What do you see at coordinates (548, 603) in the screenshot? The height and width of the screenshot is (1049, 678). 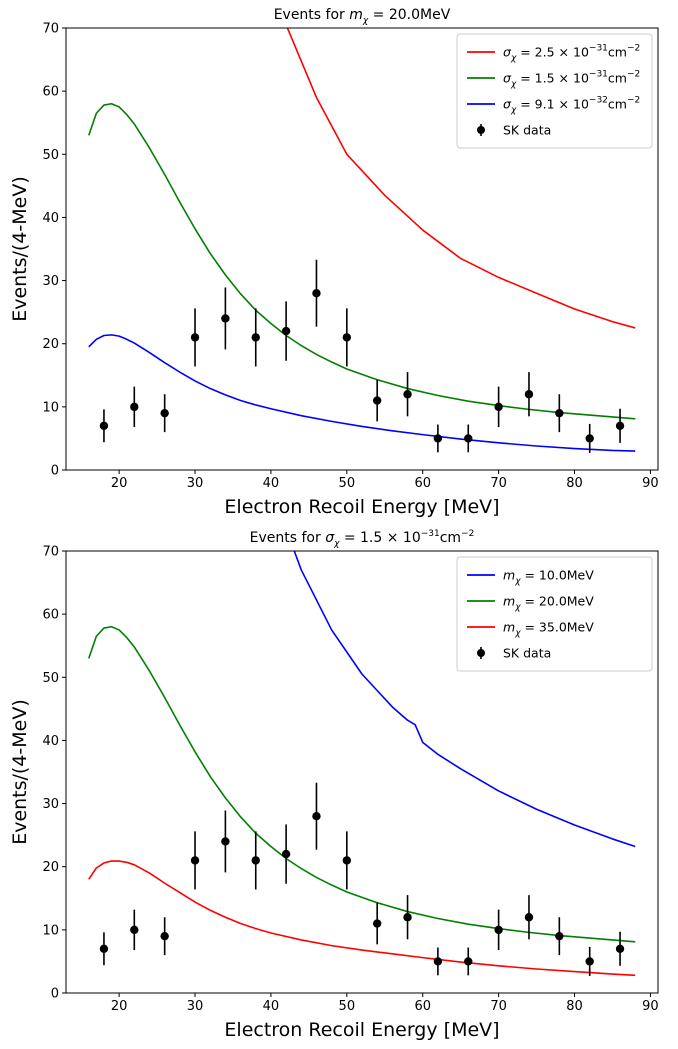 I see `legend-label-1: mχ = 20.0MeV` at bounding box center [548, 603].